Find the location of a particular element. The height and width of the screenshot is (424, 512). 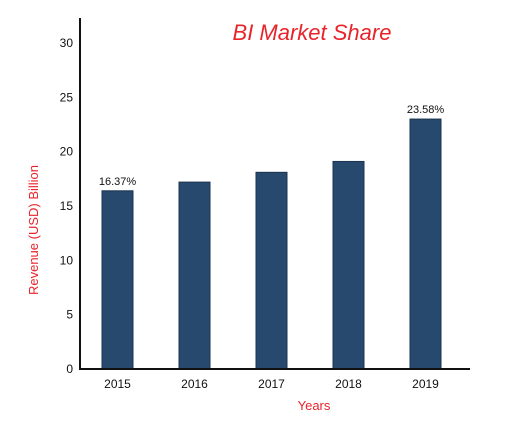

y-tick-label: 15 is located at coordinates (67, 206).